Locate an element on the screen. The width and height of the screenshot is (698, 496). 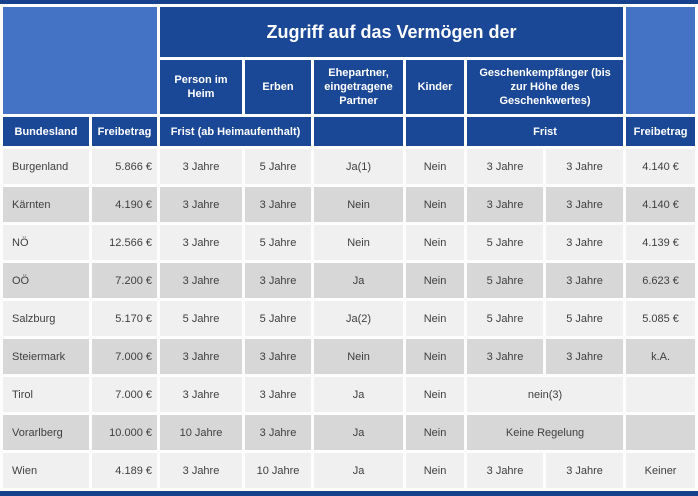
group-header-person-im-heim: Person im Heim is located at coordinates (201, 87).